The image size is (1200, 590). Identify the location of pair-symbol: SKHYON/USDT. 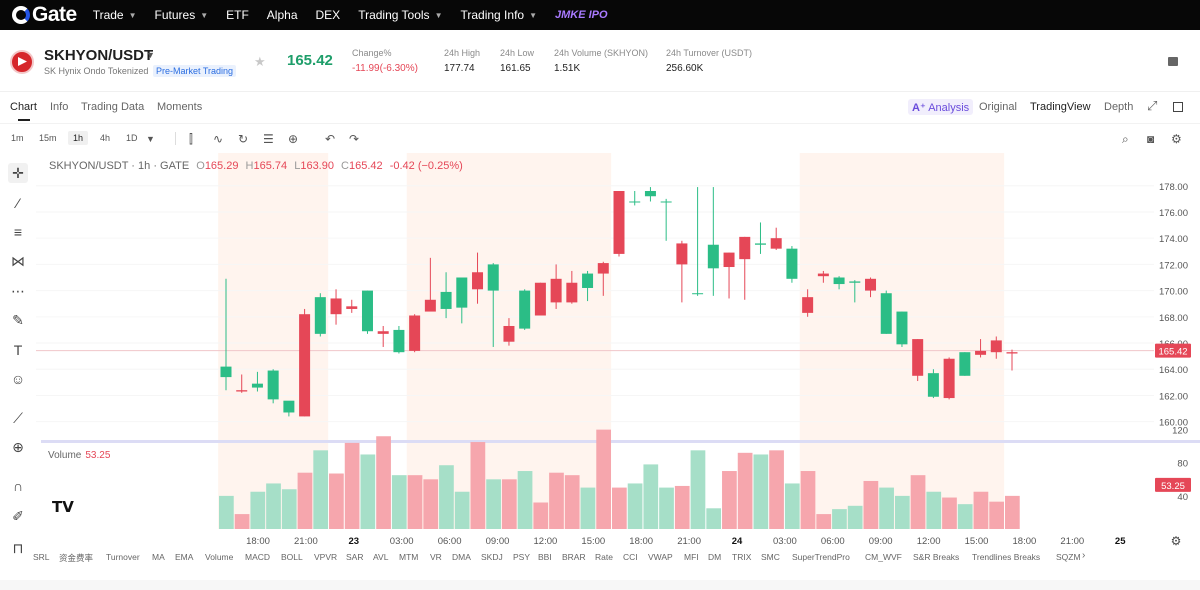
(99, 55).